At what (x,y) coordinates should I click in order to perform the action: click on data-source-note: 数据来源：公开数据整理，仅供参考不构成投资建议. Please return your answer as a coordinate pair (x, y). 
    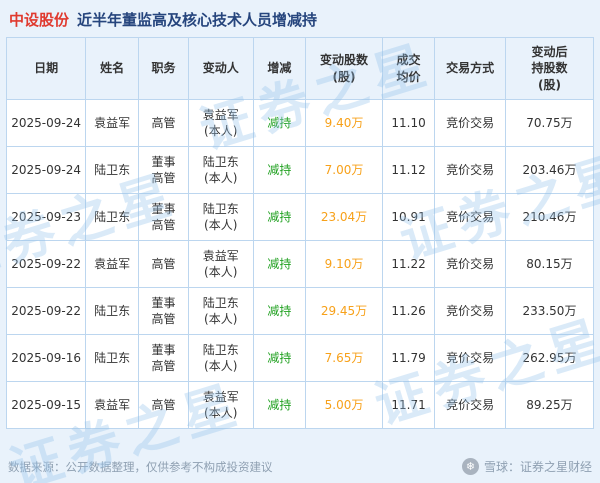
    Looking at the image, I should click on (140, 466).